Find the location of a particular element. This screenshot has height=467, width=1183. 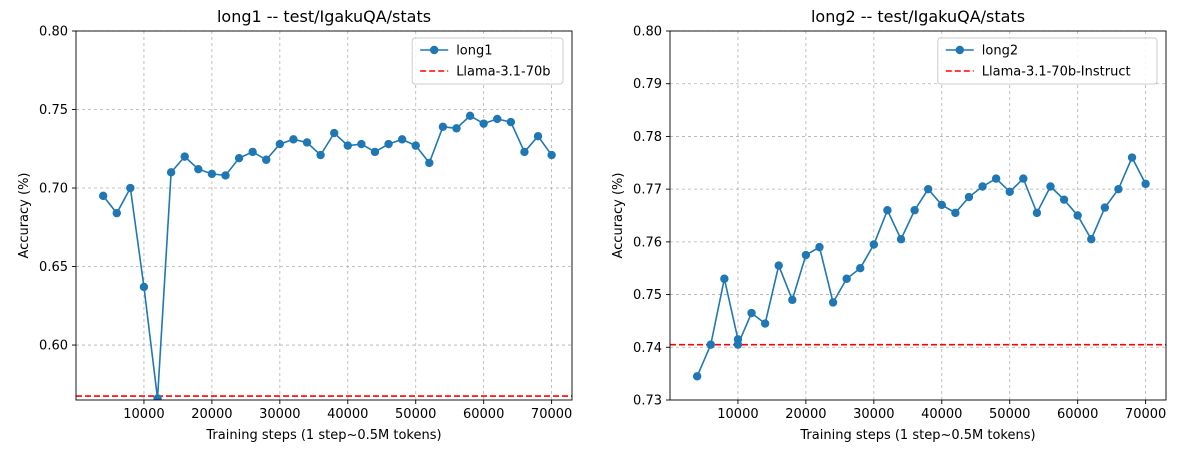

chart-title: long1 -- test/IgakuQA/stats is located at coordinates (324, 16).